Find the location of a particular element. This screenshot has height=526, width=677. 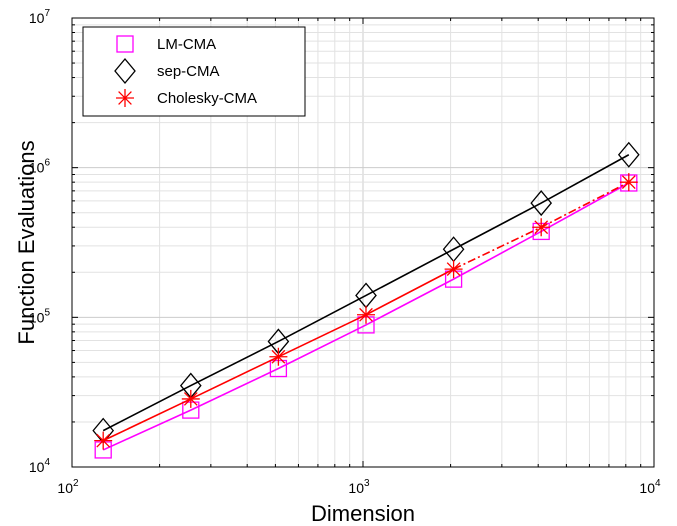

y-tick-label: 10⁶ is located at coordinates (40, 167).